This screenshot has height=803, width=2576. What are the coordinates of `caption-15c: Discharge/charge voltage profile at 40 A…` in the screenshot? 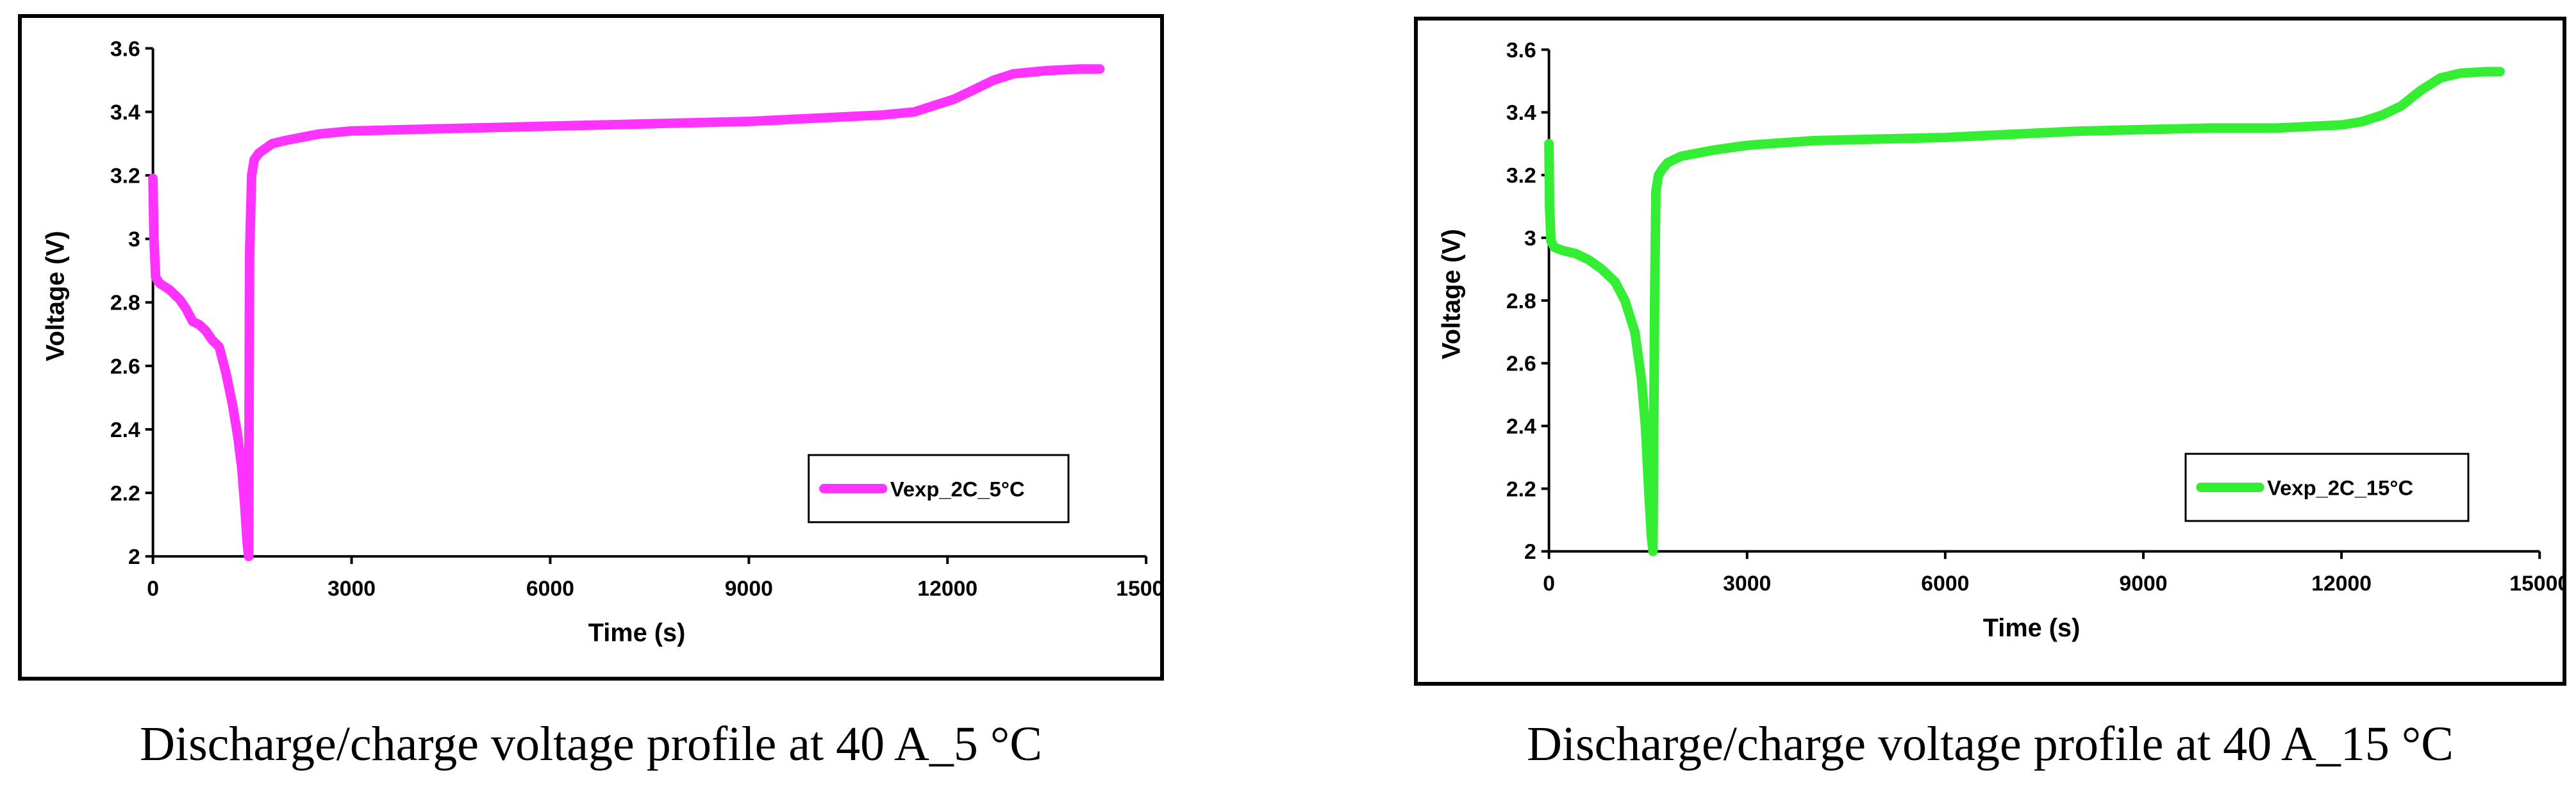 It's located at (1990, 744).